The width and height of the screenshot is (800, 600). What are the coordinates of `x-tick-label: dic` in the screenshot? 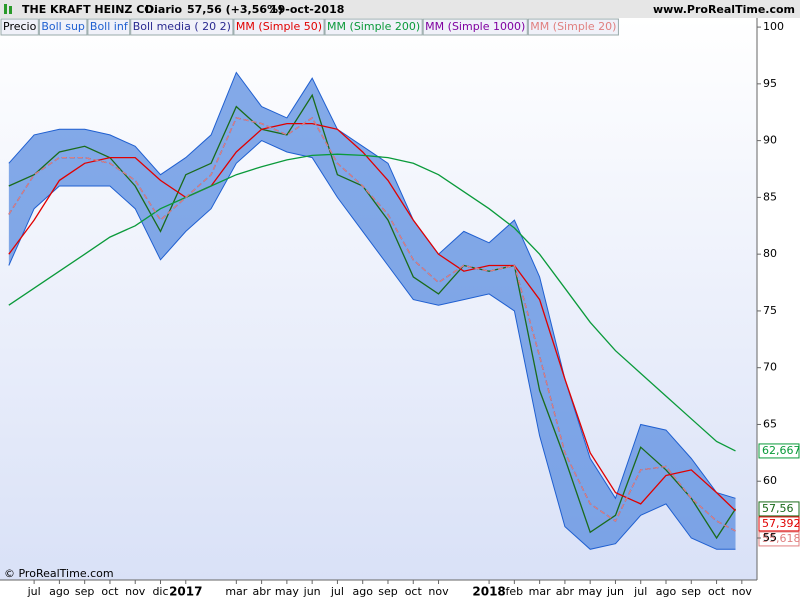 It's located at (160, 591).